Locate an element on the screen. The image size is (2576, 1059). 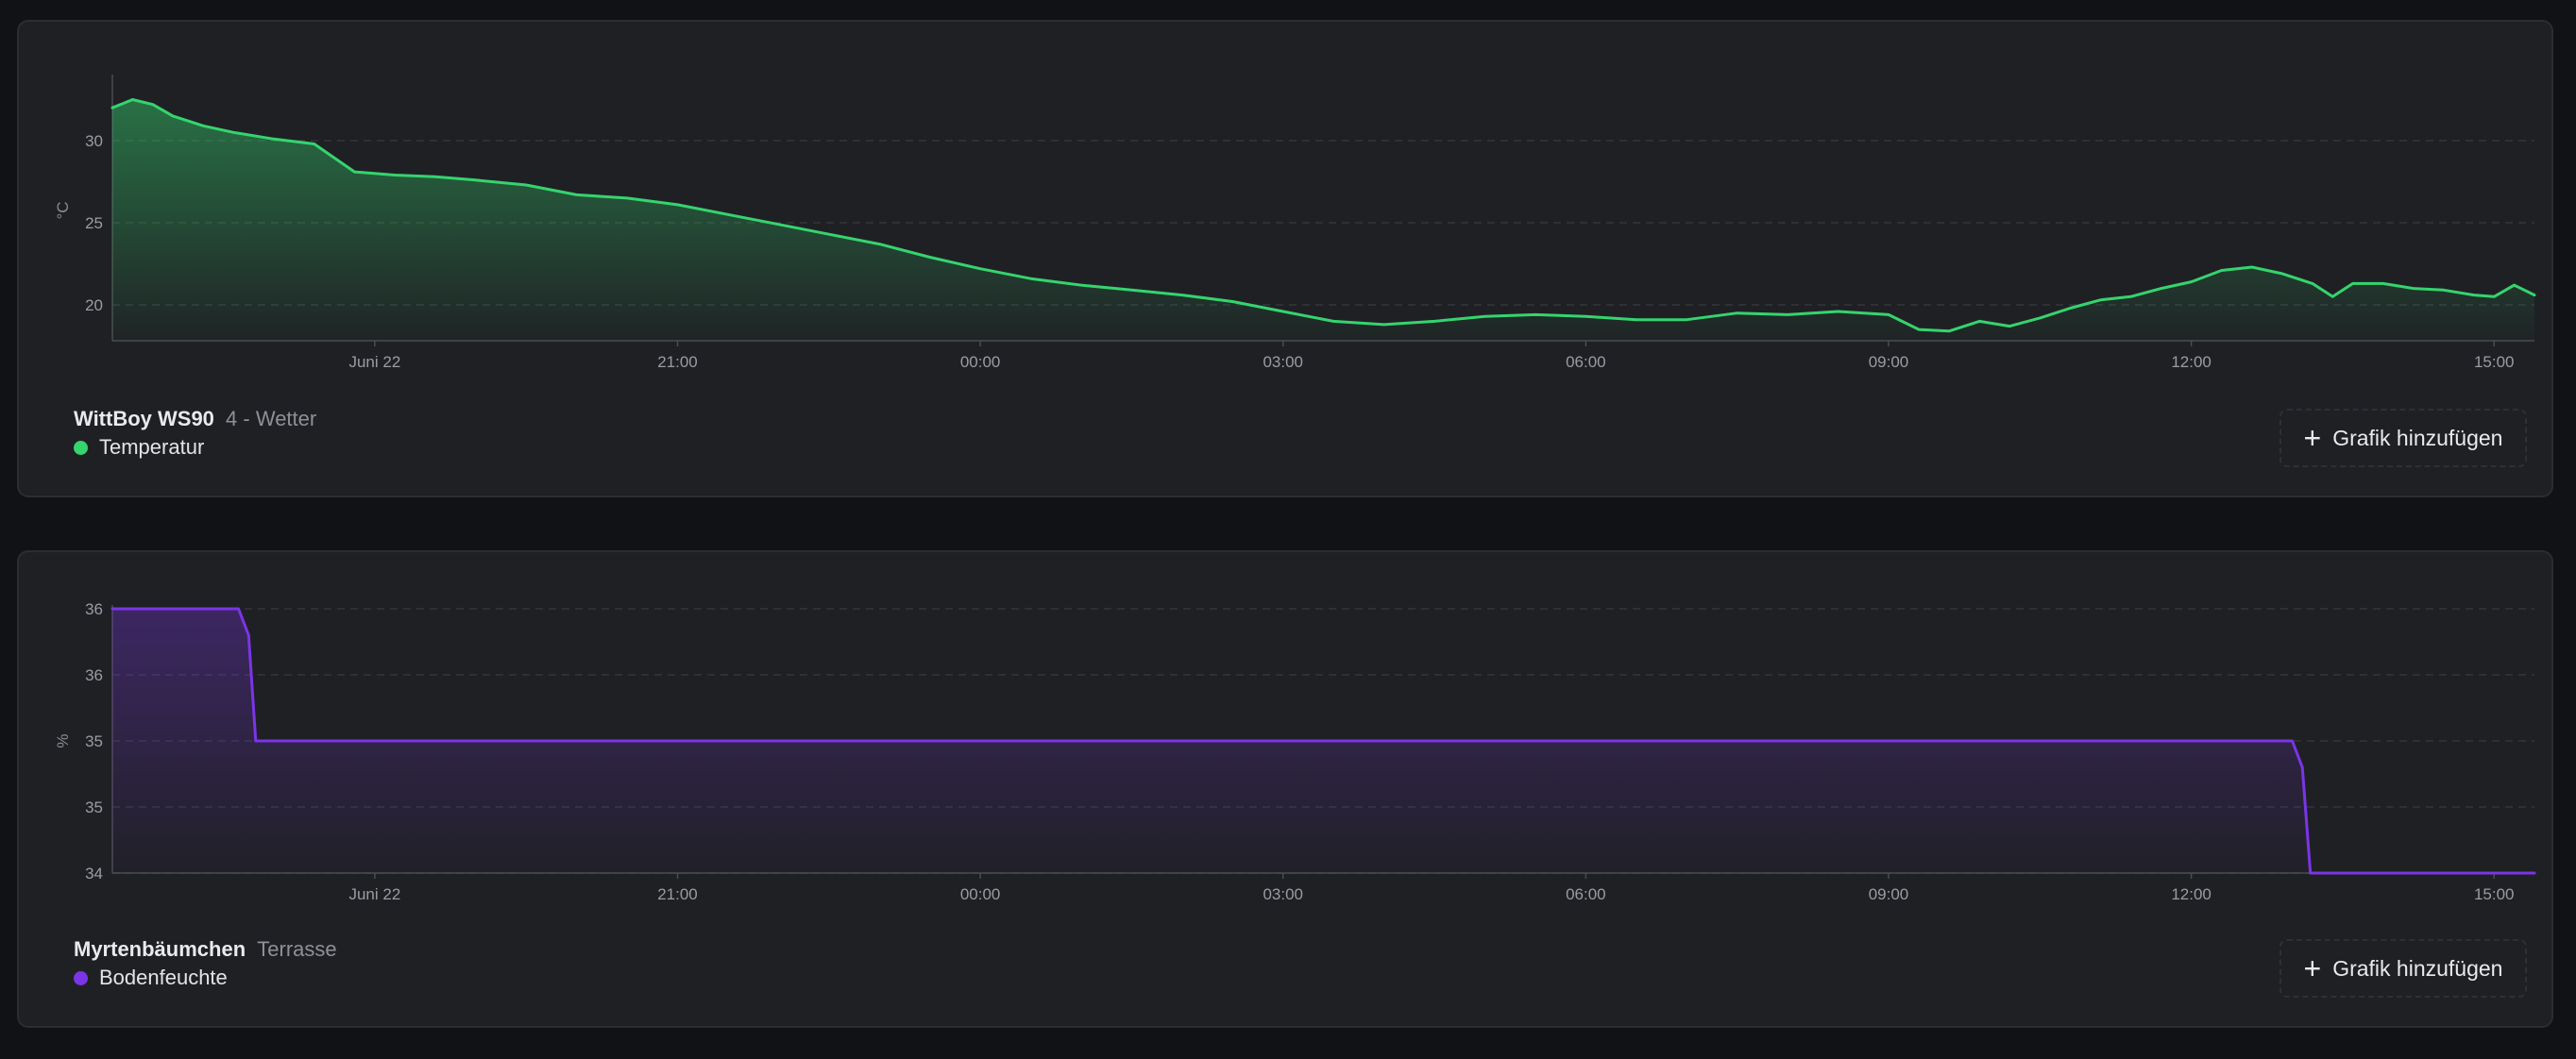
series-label: Temperatur is located at coordinates (152, 447).